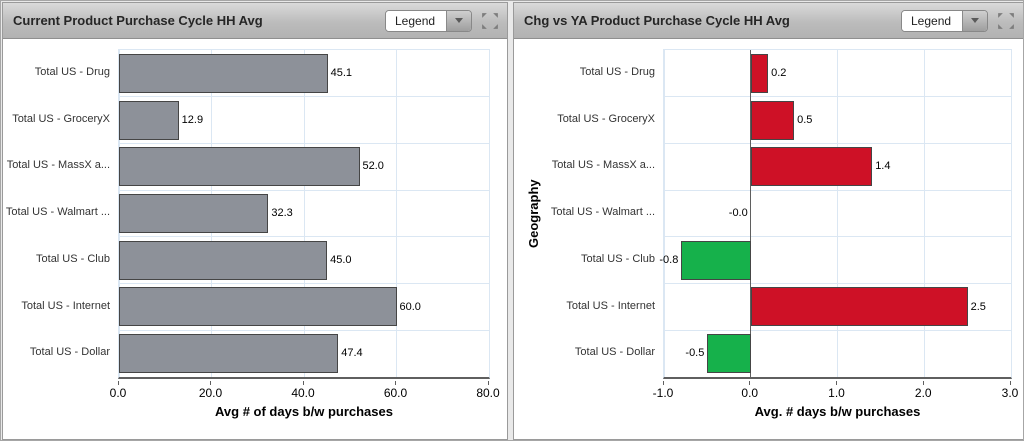  I want to click on x-axis-ticks: 0.0 20.0 40.0 60.0 80.0, so click(305, 390).